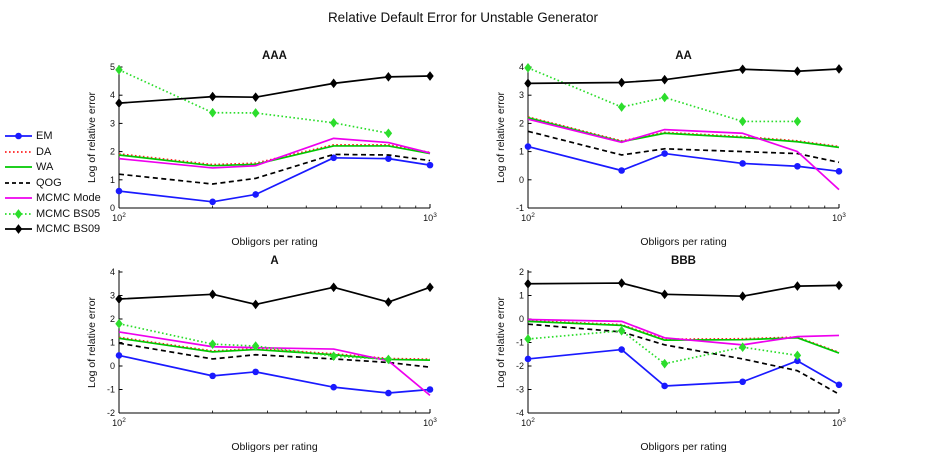  What do you see at coordinates (112, 95) in the screenshot?
I see `y-tick-label: 4` at bounding box center [112, 95].